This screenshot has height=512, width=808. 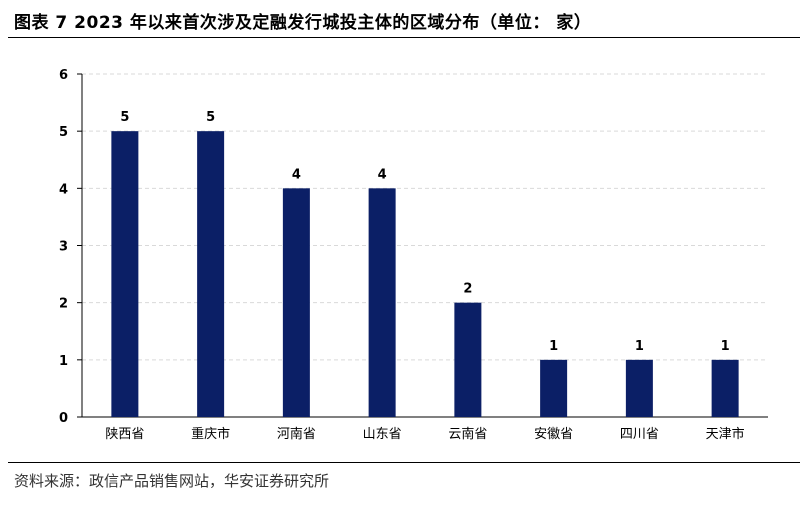 I want to click on category-label: 重庆市, so click(x=210, y=434).